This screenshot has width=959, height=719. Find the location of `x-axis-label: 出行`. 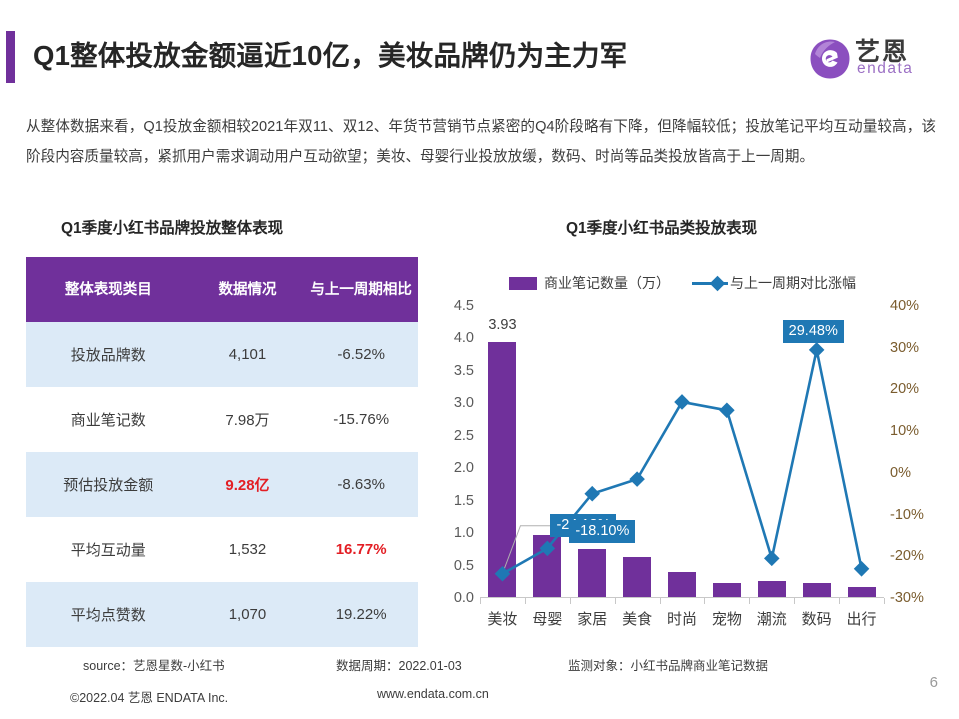

x-axis-label: 出行 is located at coordinates (861, 619).